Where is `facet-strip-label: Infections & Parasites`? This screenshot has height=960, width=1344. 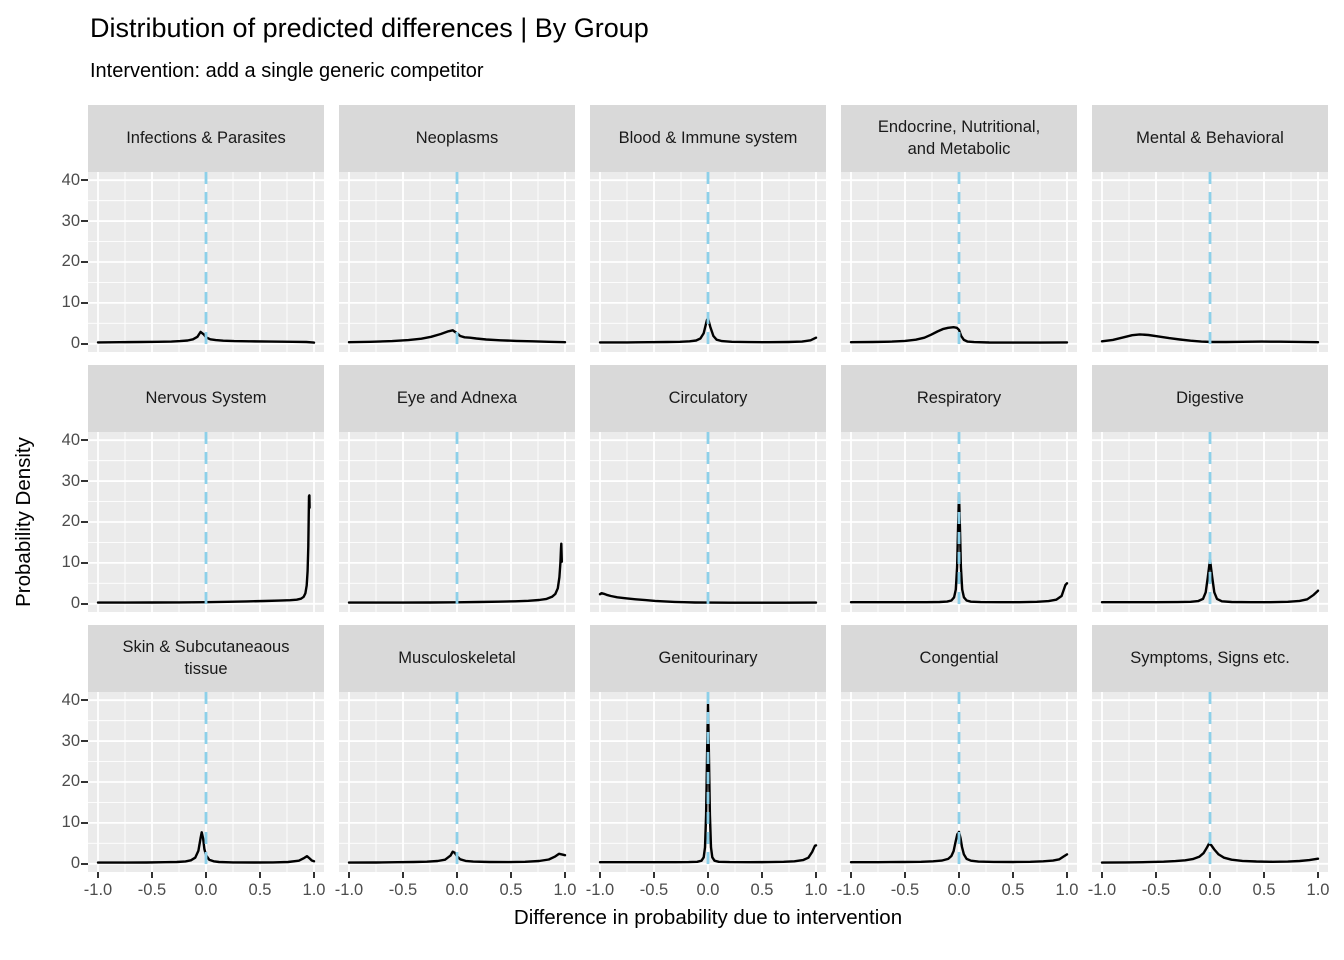
facet-strip-label: Infections & Parasites is located at coordinates (206, 137).